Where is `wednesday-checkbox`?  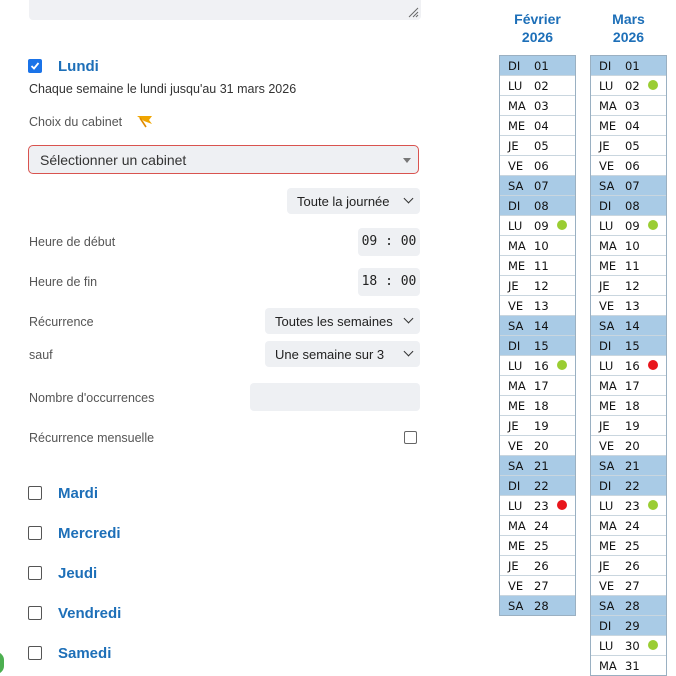
wednesday-checkbox is located at coordinates (35, 533).